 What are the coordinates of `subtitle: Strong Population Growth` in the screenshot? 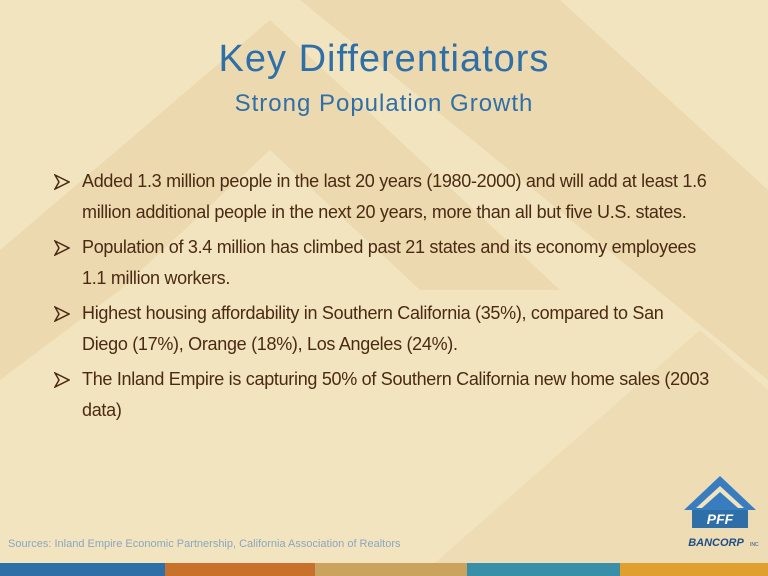 It's located at (384, 103).